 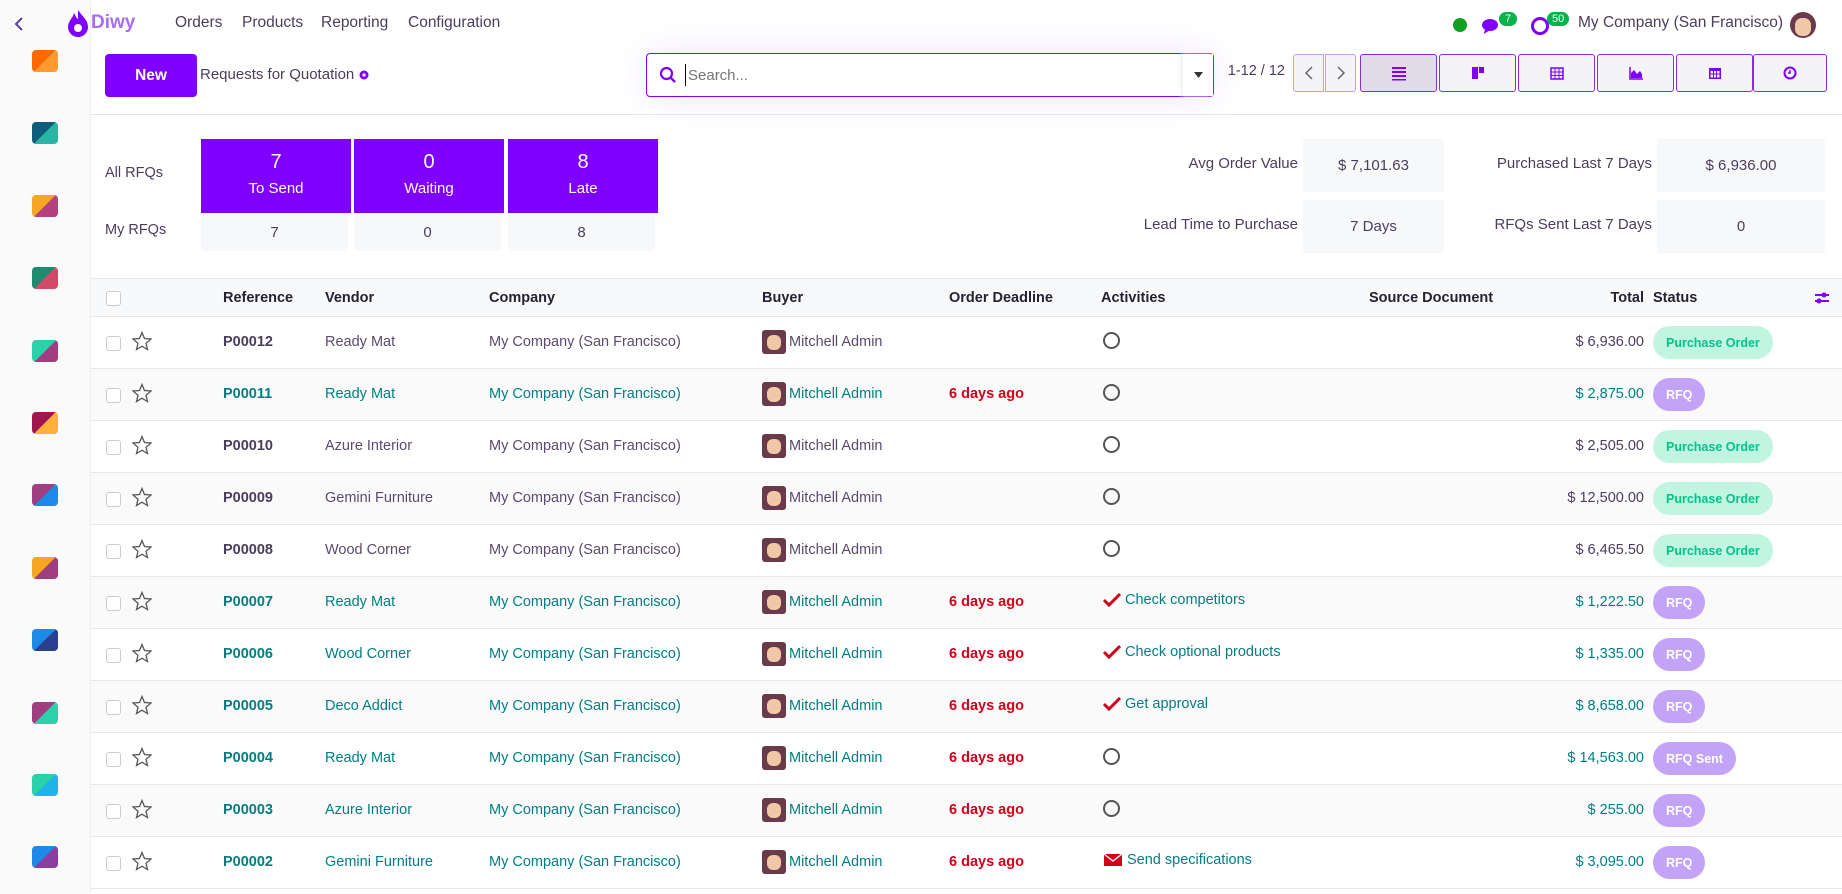 I want to click on pos-icon, so click(x=45, y=567).